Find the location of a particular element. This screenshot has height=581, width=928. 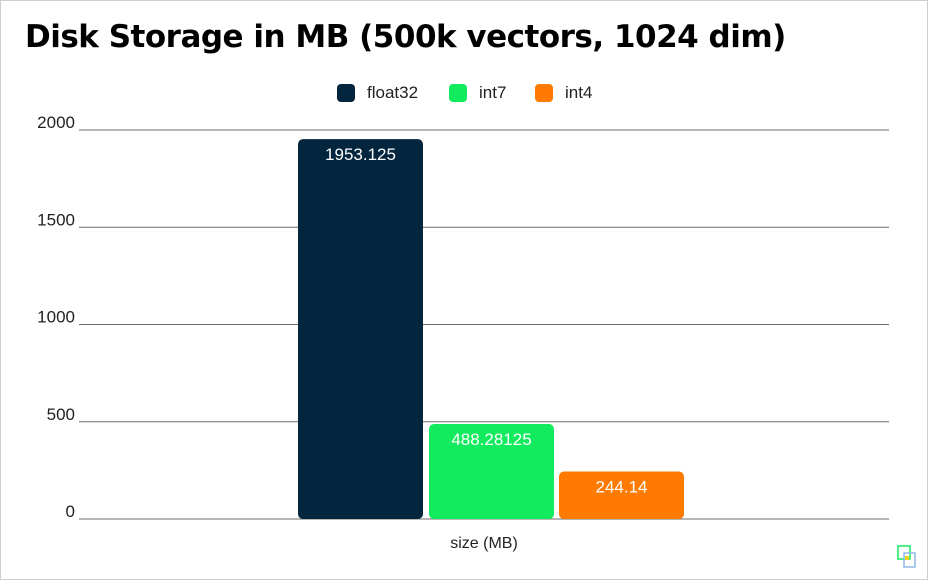

y-tick-label-0: 0 is located at coordinates (70, 511).